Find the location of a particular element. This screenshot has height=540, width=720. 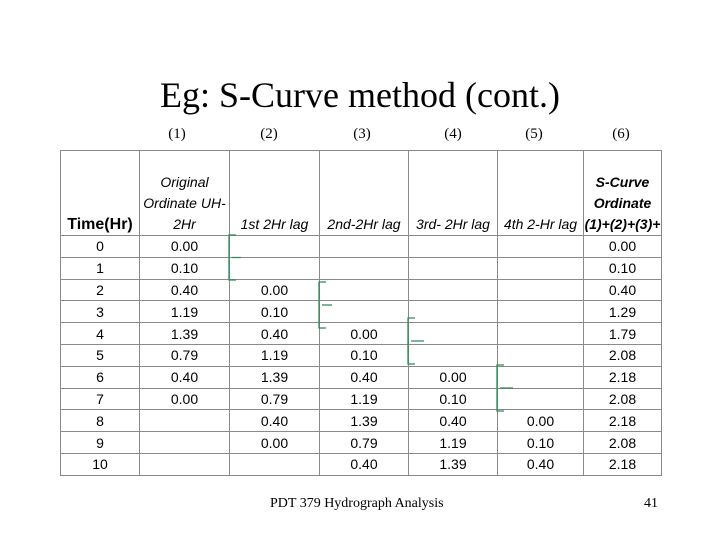

cell-lag3: 1.39 is located at coordinates (453, 464).